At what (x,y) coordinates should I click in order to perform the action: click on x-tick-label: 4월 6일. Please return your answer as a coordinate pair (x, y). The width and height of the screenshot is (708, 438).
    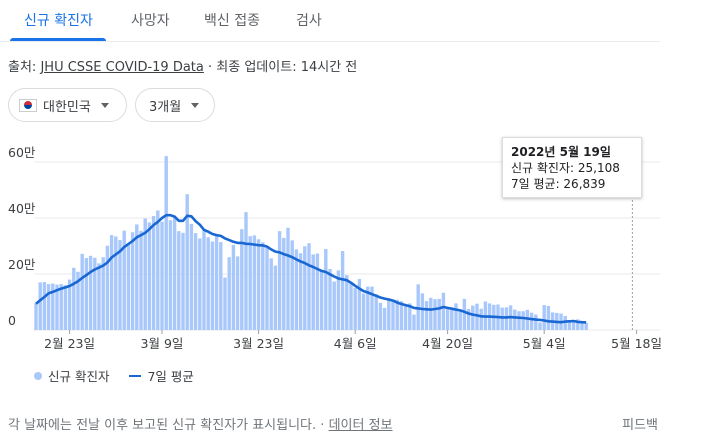
    Looking at the image, I should click on (355, 343).